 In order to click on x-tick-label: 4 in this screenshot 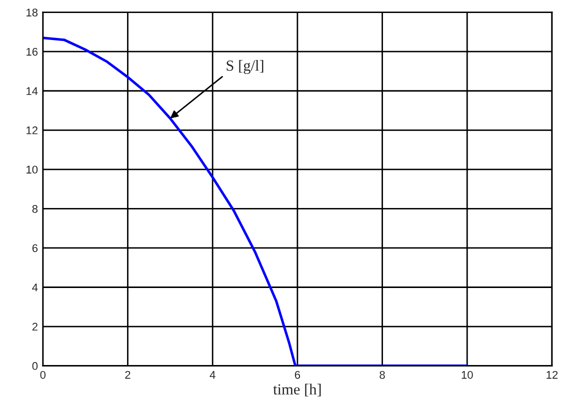, I will do `click(213, 375)`.